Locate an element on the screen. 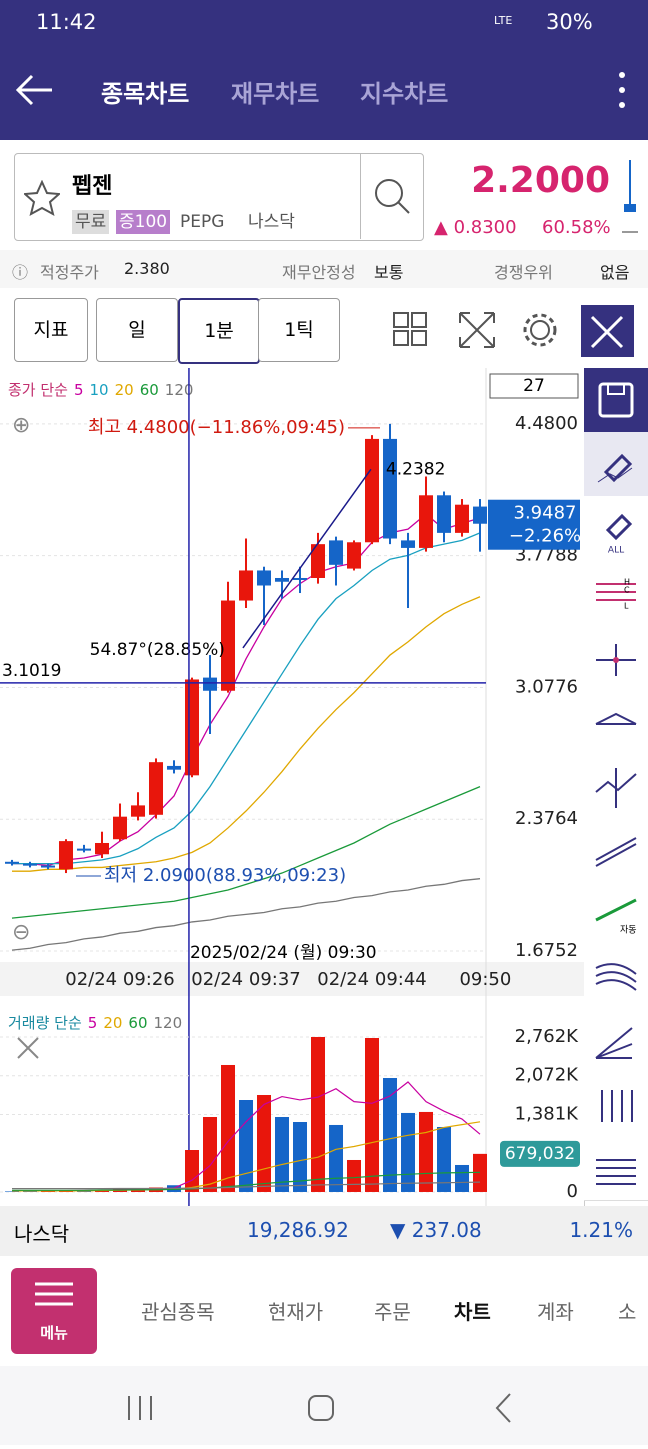 The height and width of the screenshot is (1449, 648). period-button: 1틱 is located at coordinates (299, 330).